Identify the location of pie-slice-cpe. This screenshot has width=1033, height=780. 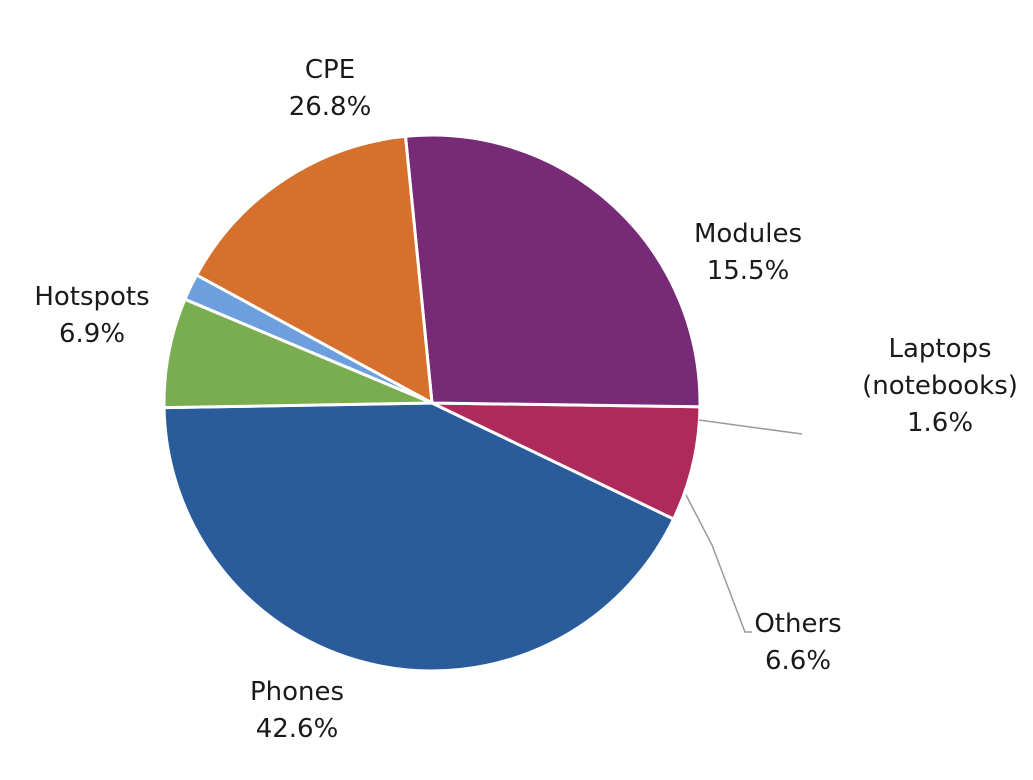
(552, 271).